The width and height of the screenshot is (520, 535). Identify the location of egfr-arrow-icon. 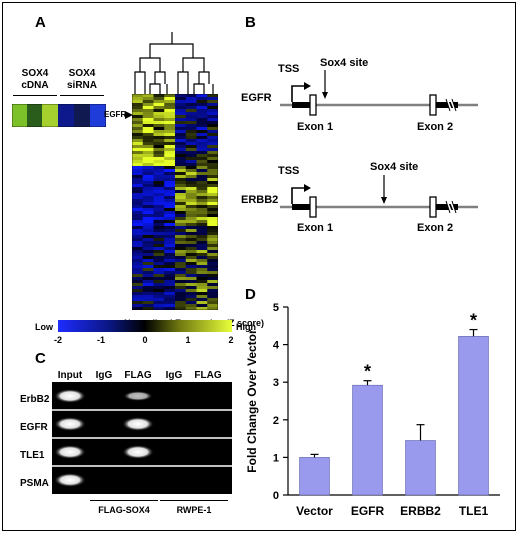
(129, 115).